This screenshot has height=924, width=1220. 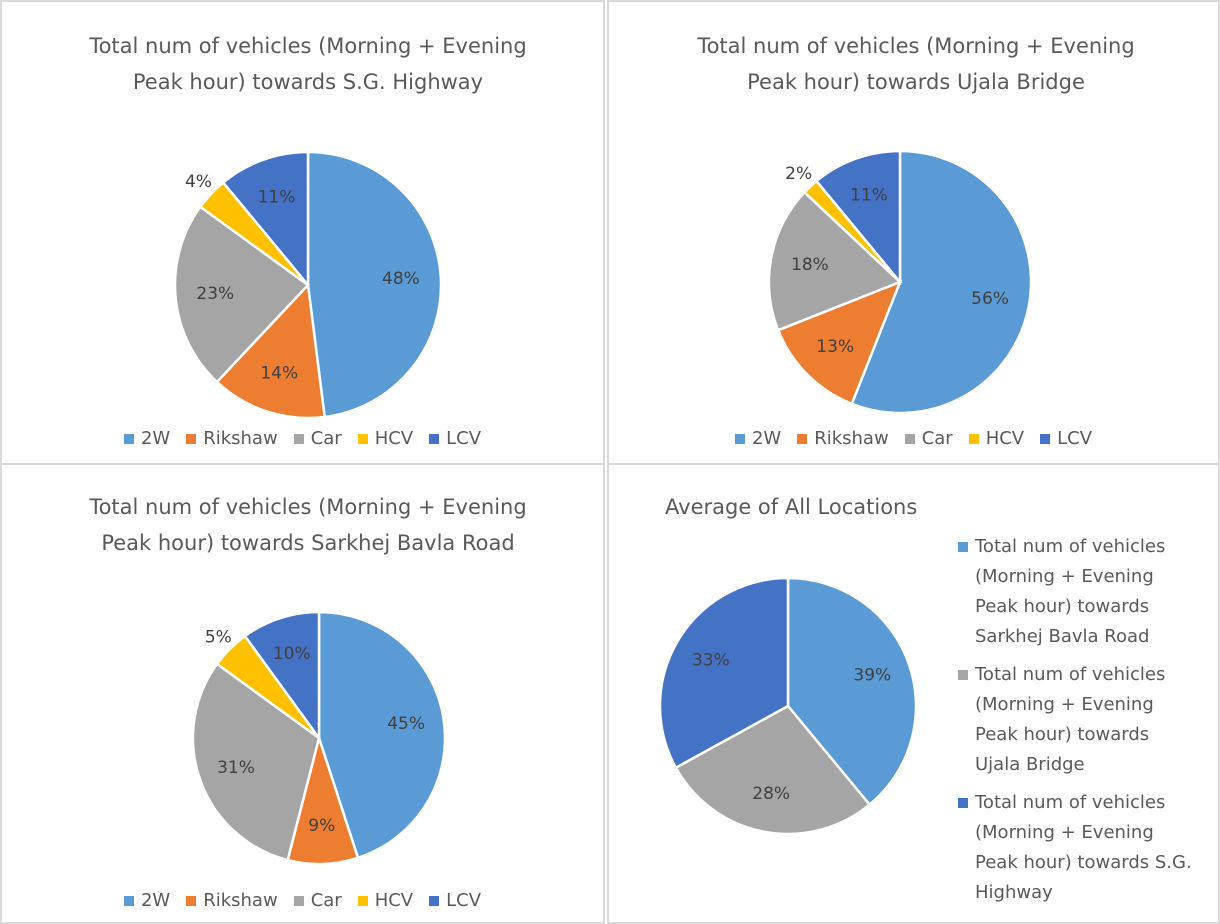 What do you see at coordinates (810, 265) in the screenshot?
I see `data-label: 18%` at bounding box center [810, 265].